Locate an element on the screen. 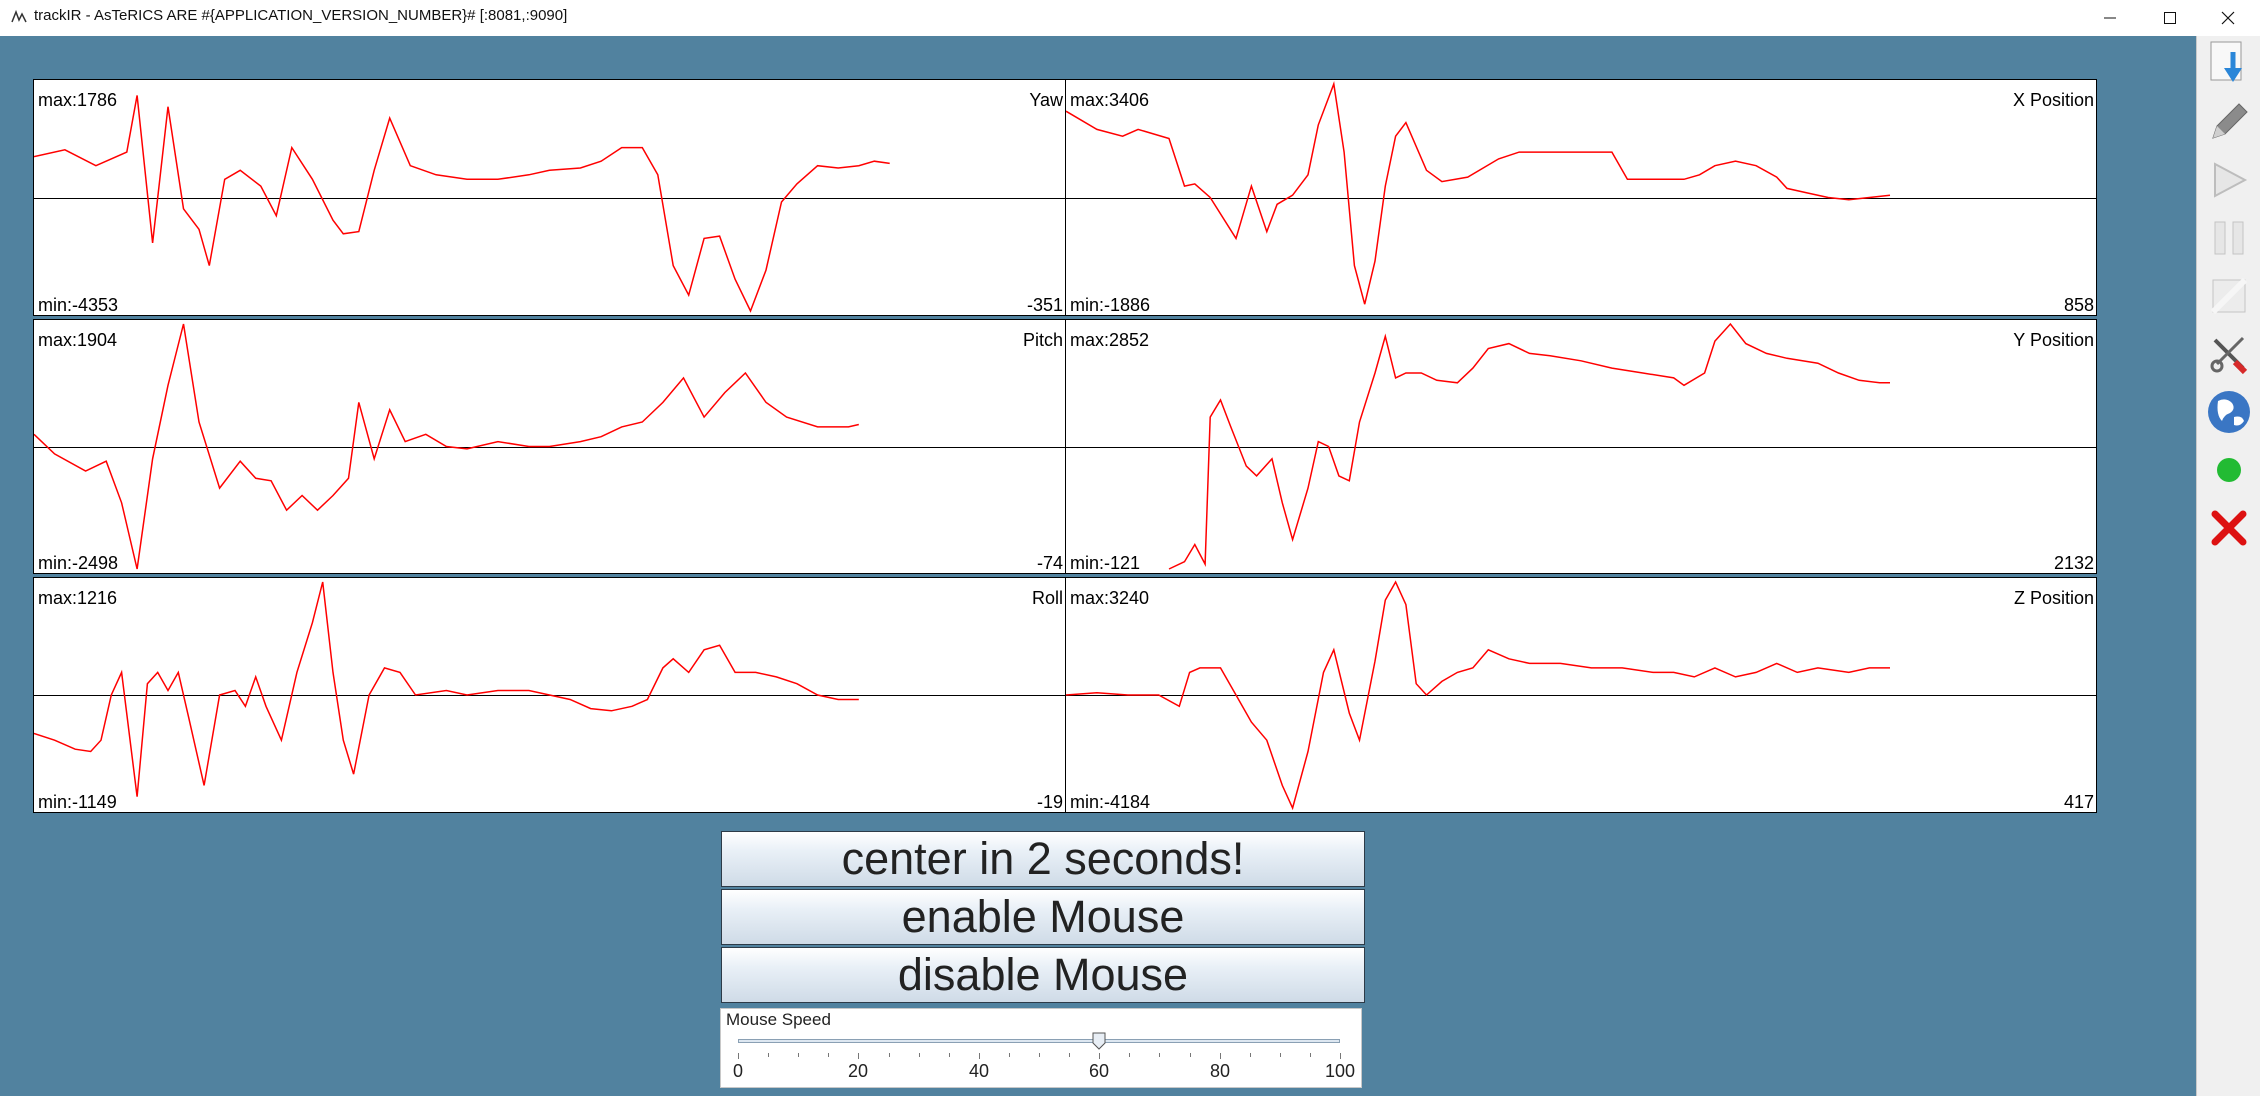 This screenshot has width=2260, height=1096. plot-x-position-current: 858 is located at coordinates (2078, 305).